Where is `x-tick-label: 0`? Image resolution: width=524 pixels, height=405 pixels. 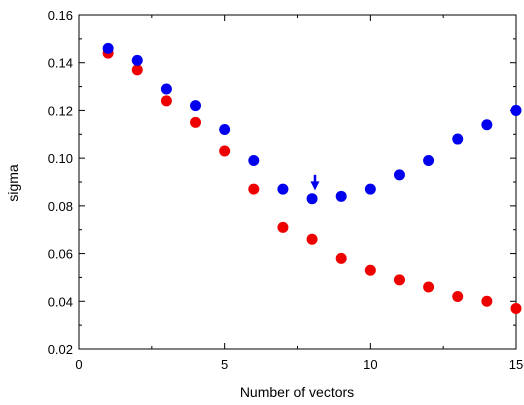
x-tick-label: 0 is located at coordinates (78, 364).